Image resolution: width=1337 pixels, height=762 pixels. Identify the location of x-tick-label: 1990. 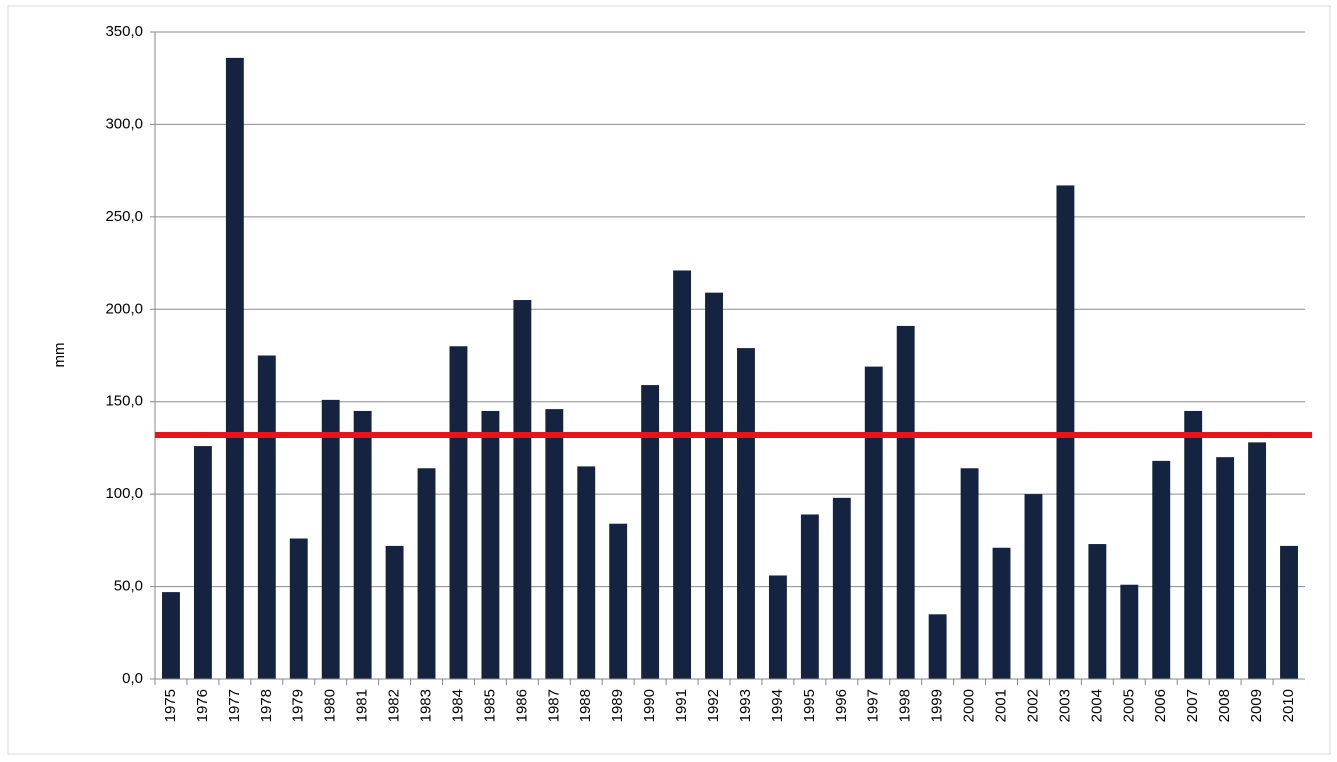
(649, 705).